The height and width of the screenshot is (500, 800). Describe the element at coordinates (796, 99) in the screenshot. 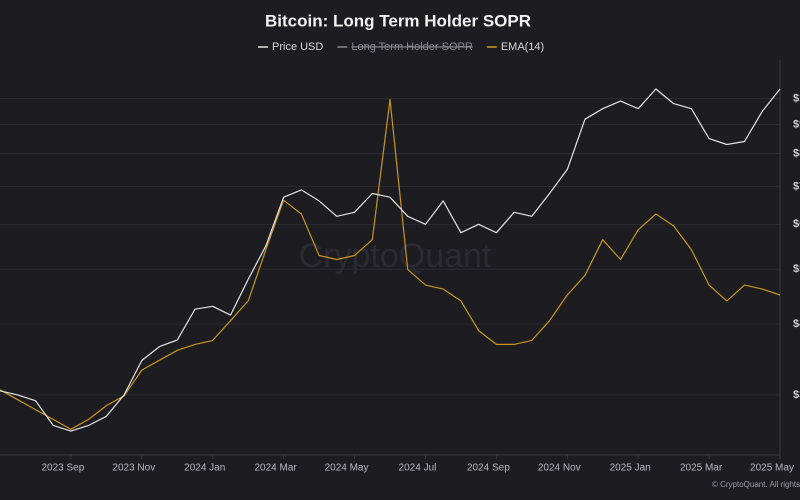

I see `y-tick-label: $100K` at that location.